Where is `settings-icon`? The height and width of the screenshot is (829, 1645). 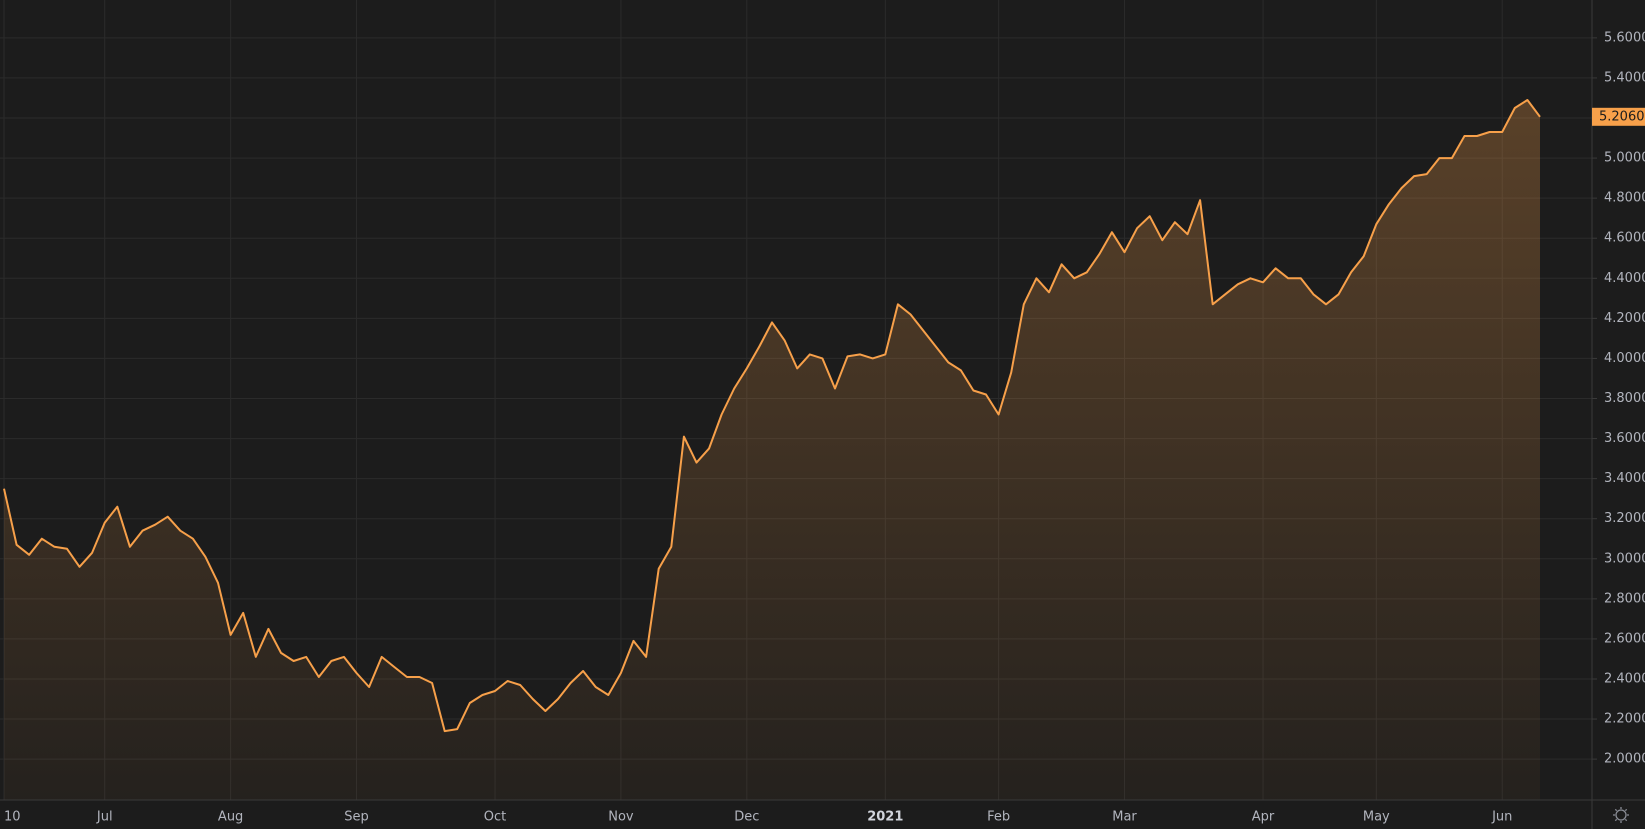 settings-icon is located at coordinates (1621, 815).